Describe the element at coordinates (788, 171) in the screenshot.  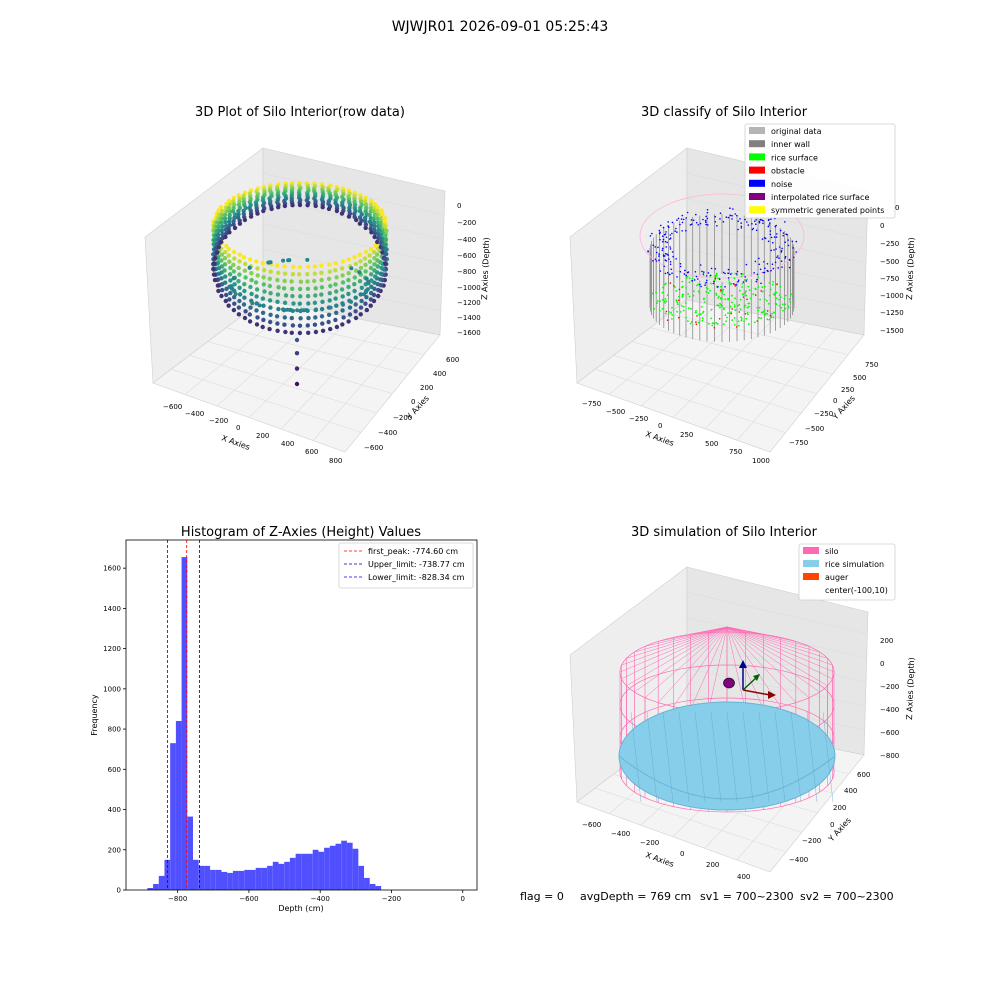
I see `legend-label: obstacle` at that location.